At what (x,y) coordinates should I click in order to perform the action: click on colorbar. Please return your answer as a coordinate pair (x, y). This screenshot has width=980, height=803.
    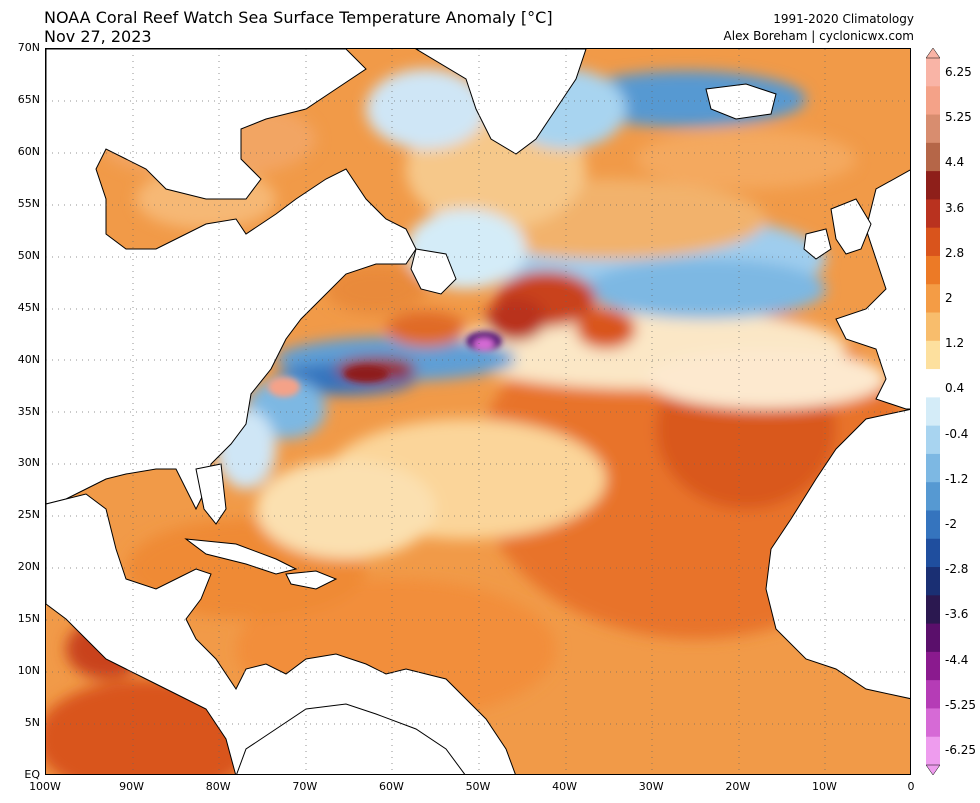
    Looking at the image, I should click on (933, 411).